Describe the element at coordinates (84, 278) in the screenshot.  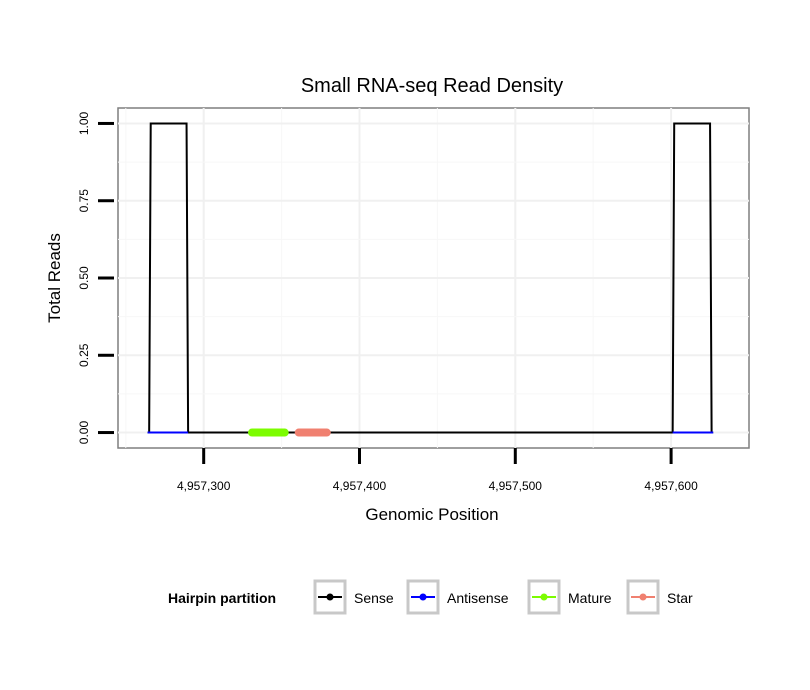
I see `y-tick-label: 0.50` at that location.